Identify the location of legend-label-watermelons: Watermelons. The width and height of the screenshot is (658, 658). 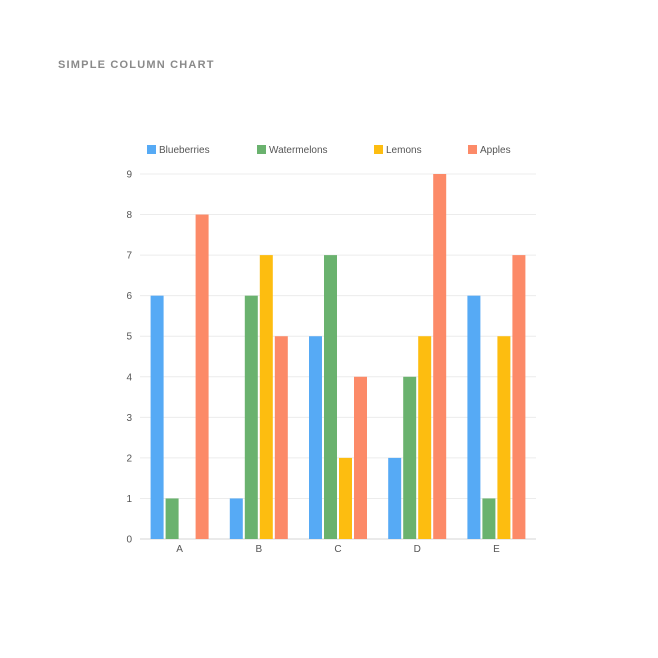
(298, 150).